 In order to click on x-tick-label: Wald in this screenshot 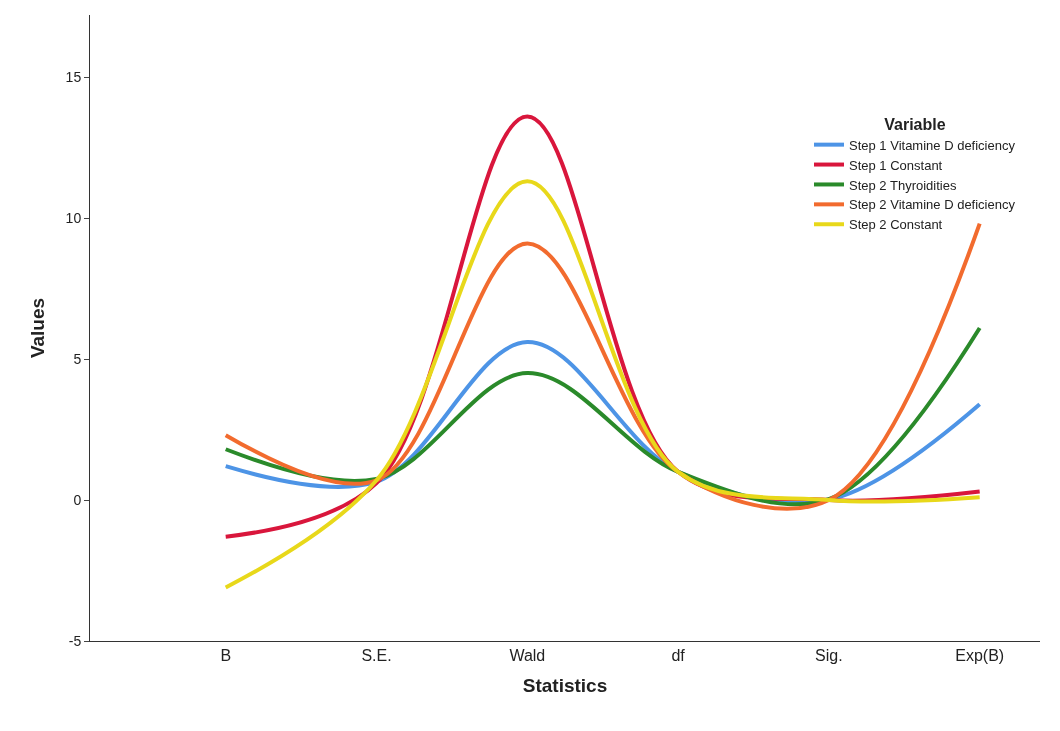, I will do `click(527, 656)`.